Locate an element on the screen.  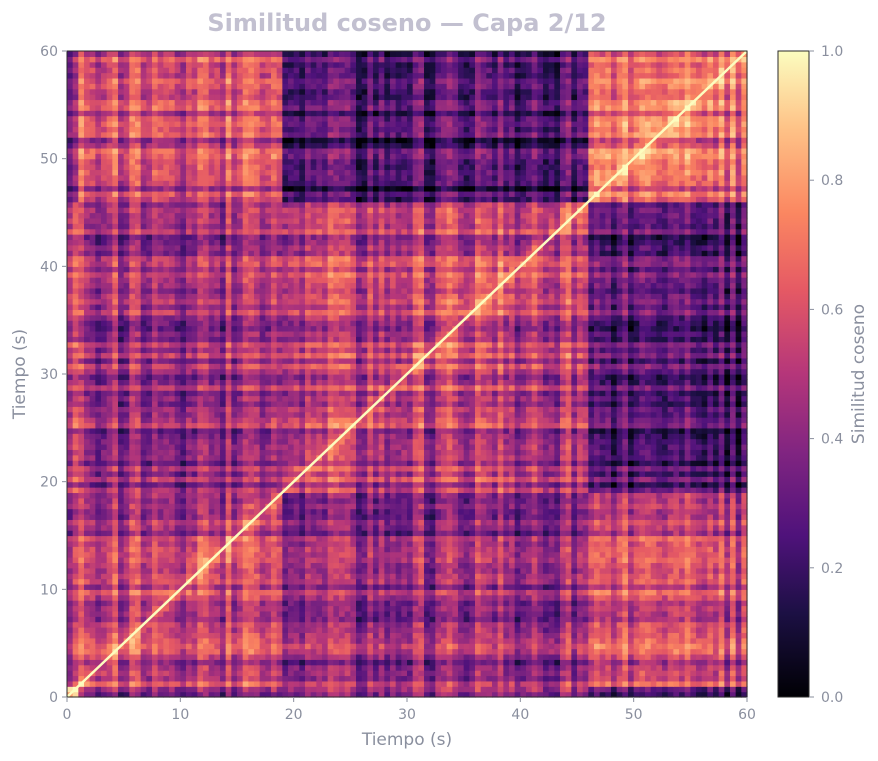
chart-title: Similitud coseno — Capa 2/12 is located at coordinates (406, 23).